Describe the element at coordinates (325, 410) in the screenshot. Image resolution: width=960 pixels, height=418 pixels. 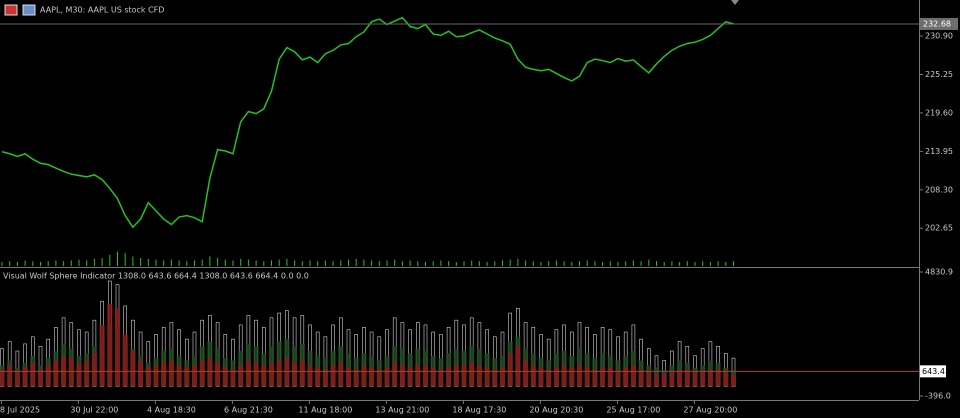
I see `x-tick-label: 11 Aug 18:00` at that location.